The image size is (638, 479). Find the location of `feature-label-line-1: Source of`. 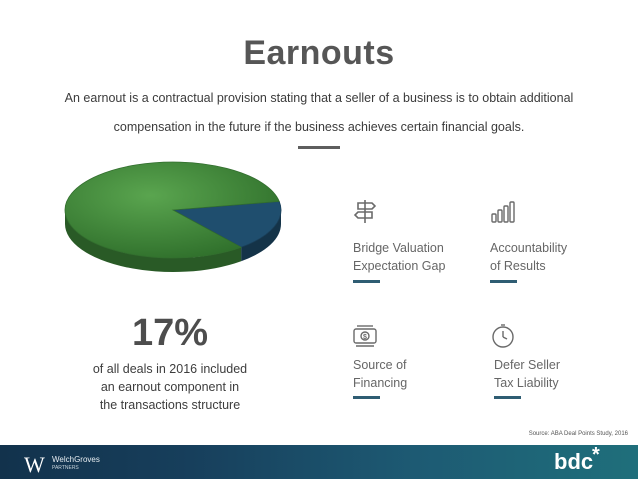

feature-label-line-1: Source of is located at coordinates (380, 365).